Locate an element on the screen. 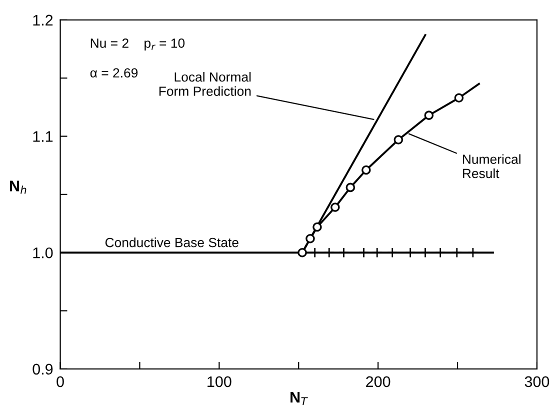  x-tick-label: 200 is located at coordinates (378, 382).